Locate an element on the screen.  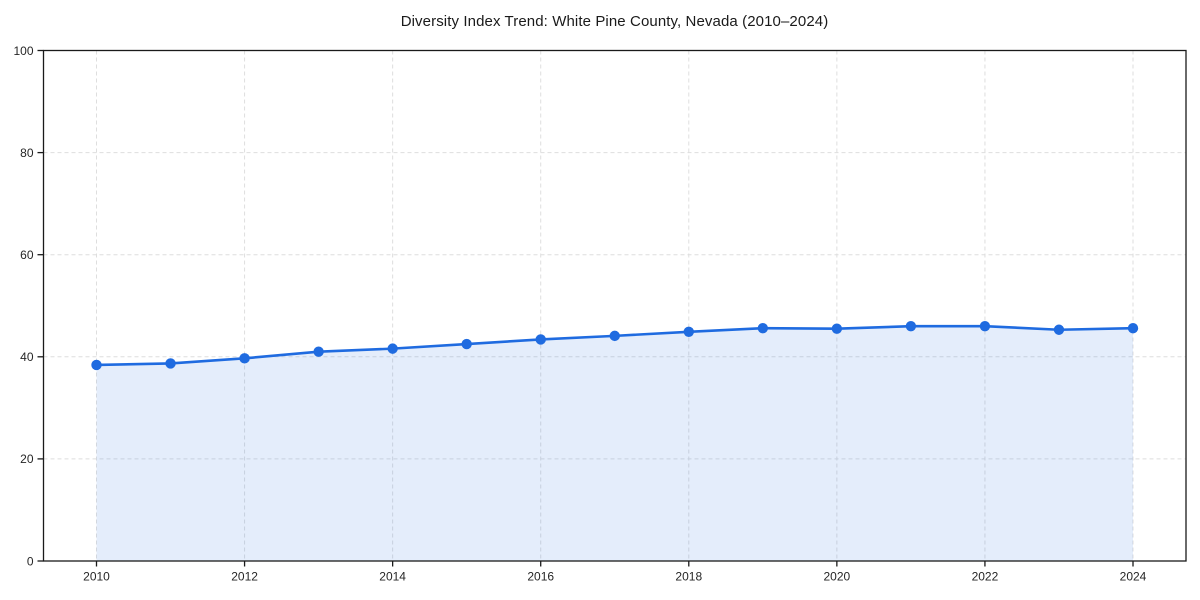
data-point-2024 is located at coordinates (1133, 328).